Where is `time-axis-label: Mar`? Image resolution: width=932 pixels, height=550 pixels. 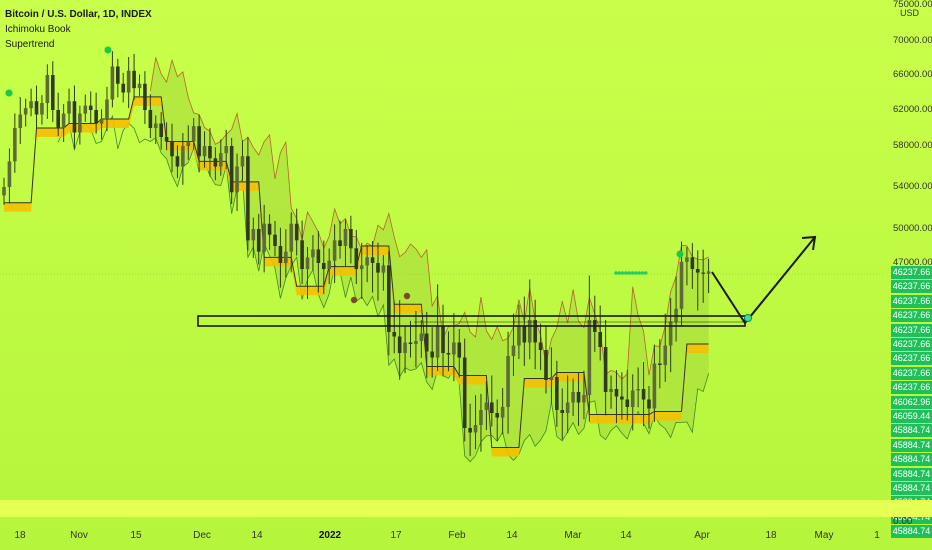
time-axis-label: Mar is located at coordinates (573, 535).